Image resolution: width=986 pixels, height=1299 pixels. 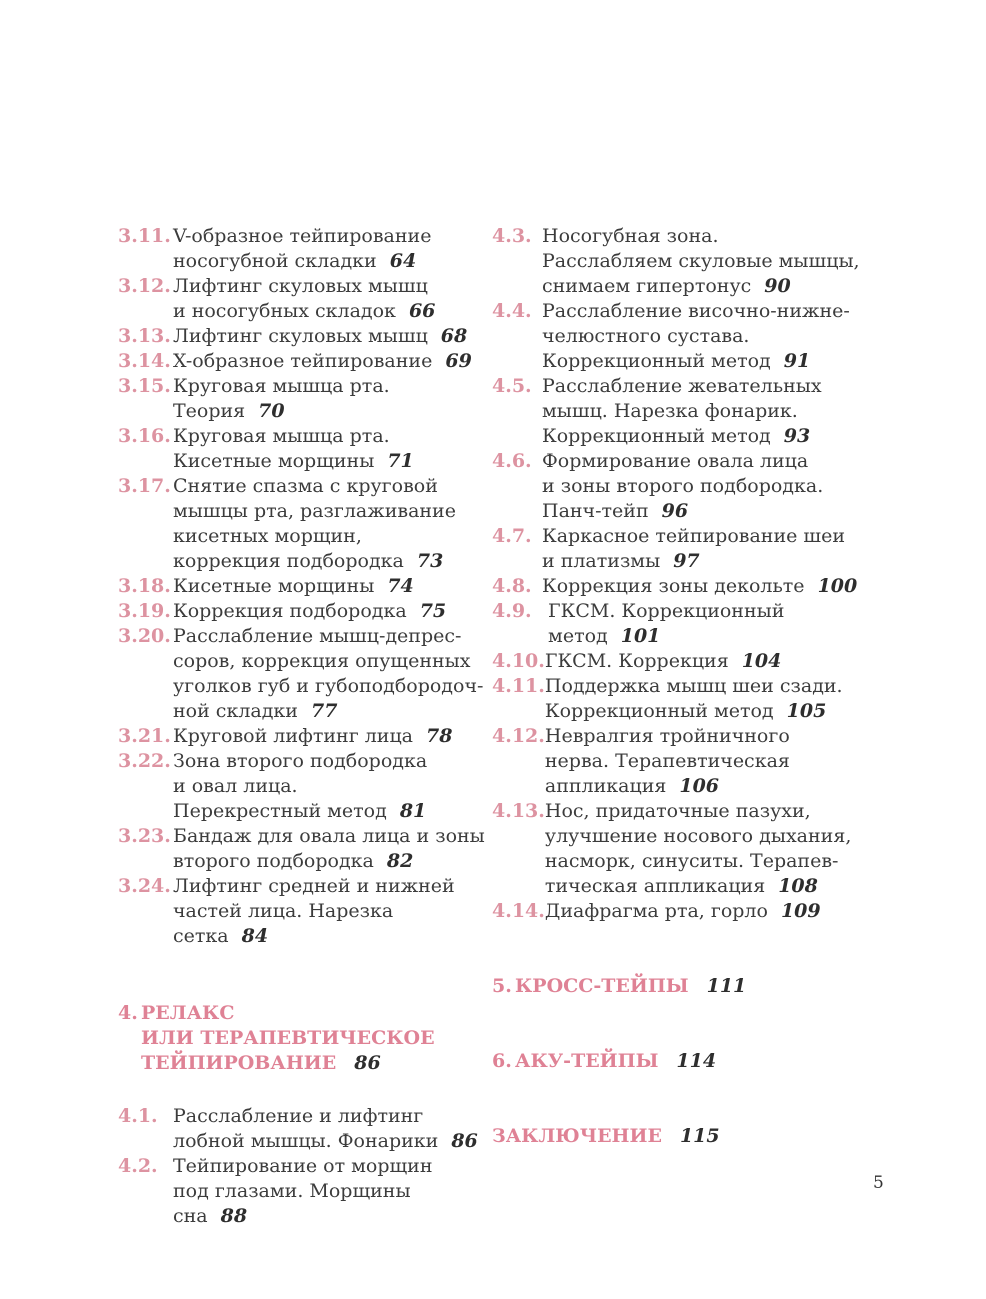 What do you see at coordinates (300, 811) in the screenshot?
I see `toc-entry-line: Перекрестный метод 81` at bounding box center [300, 811].